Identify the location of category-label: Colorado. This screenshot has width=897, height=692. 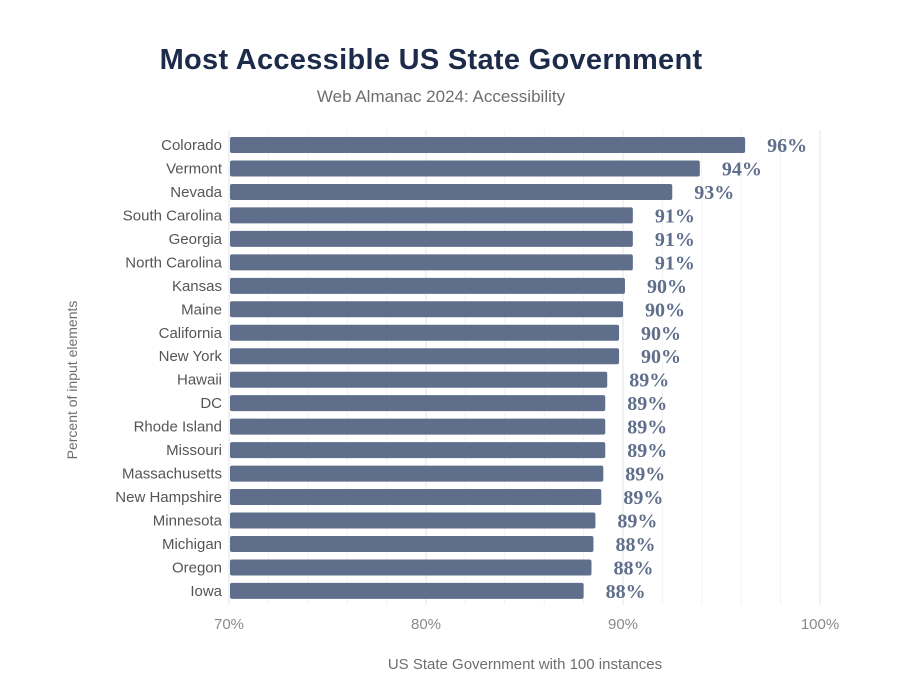
(191, 145).